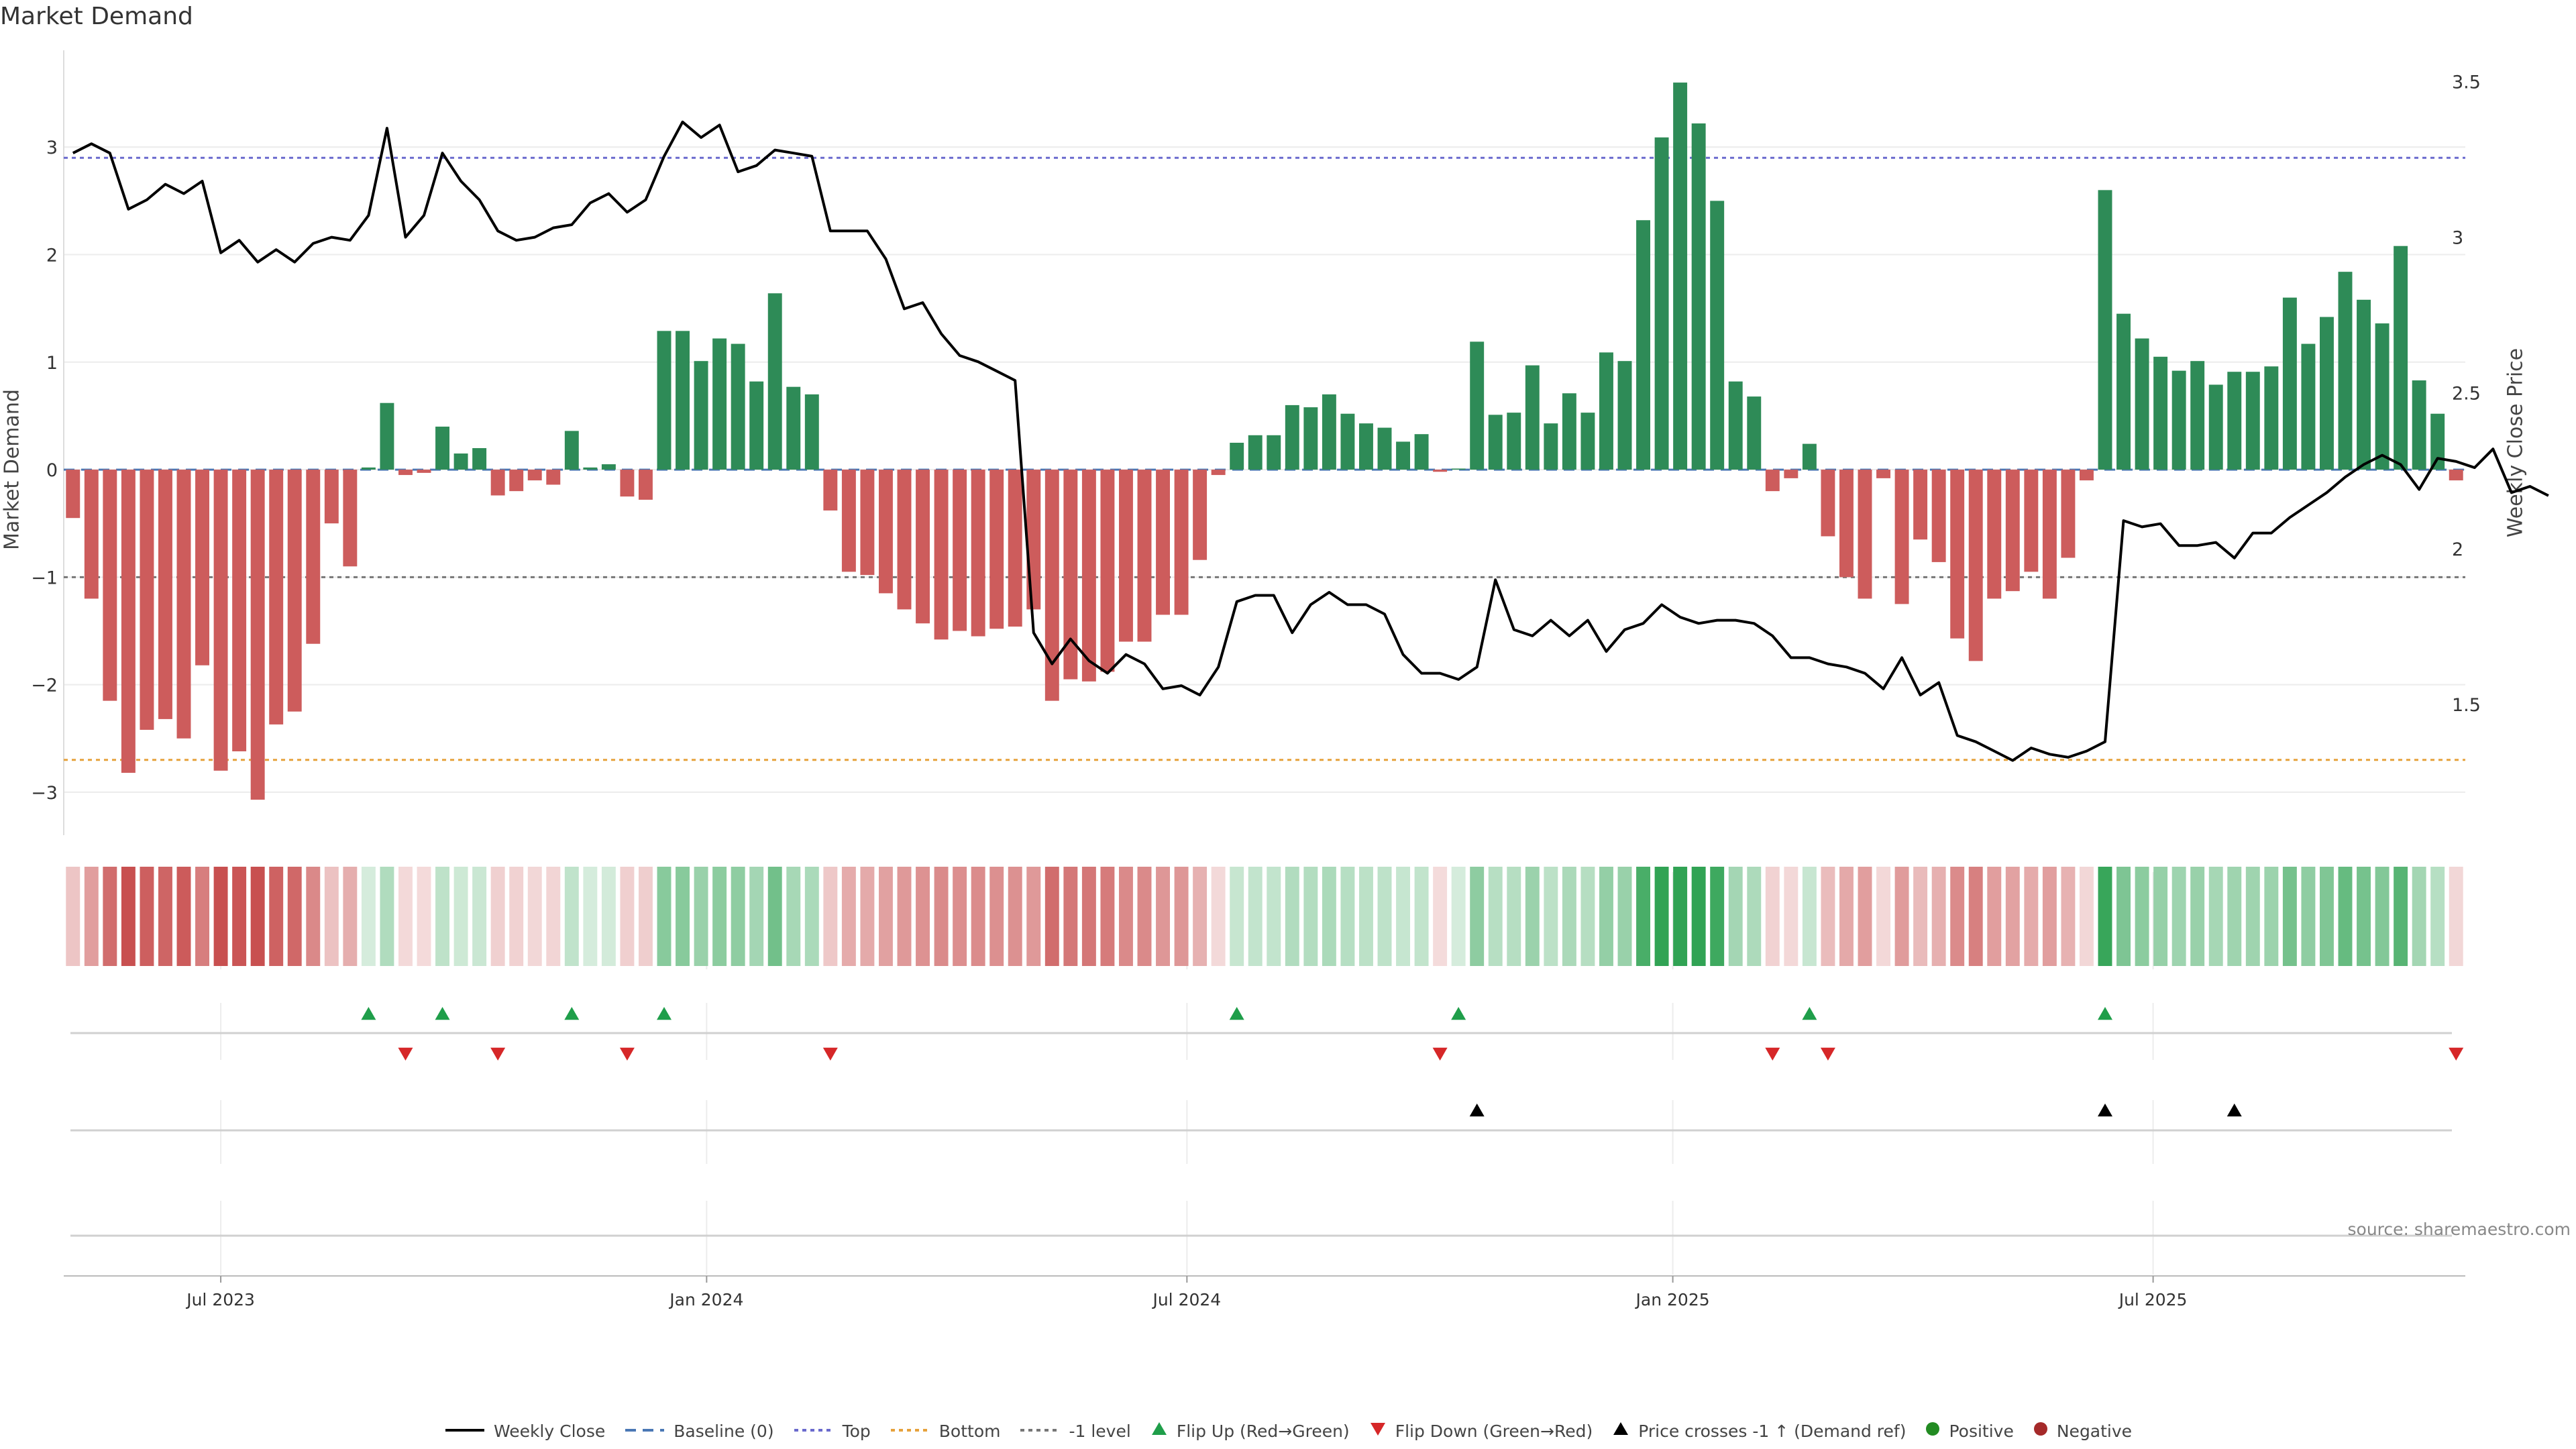 The height and width of the screenshot is (1449, 2576). Describe the element at coordinates (1267, 1122) in the screenshot. I see `signal-rows` at that location.